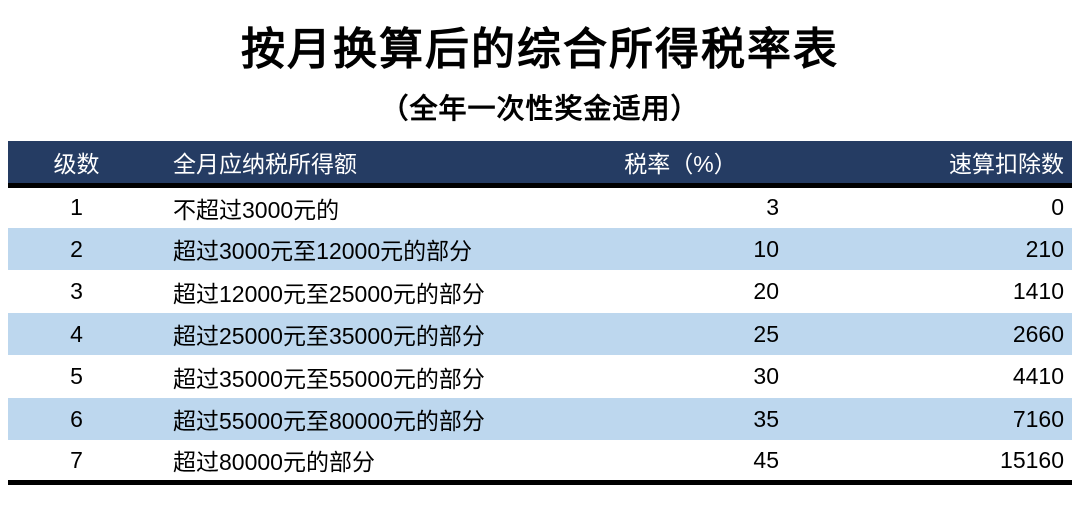  I want to click on table-row: 3 超过12000元至25000元的部分 20 1410, so click(540, 291).